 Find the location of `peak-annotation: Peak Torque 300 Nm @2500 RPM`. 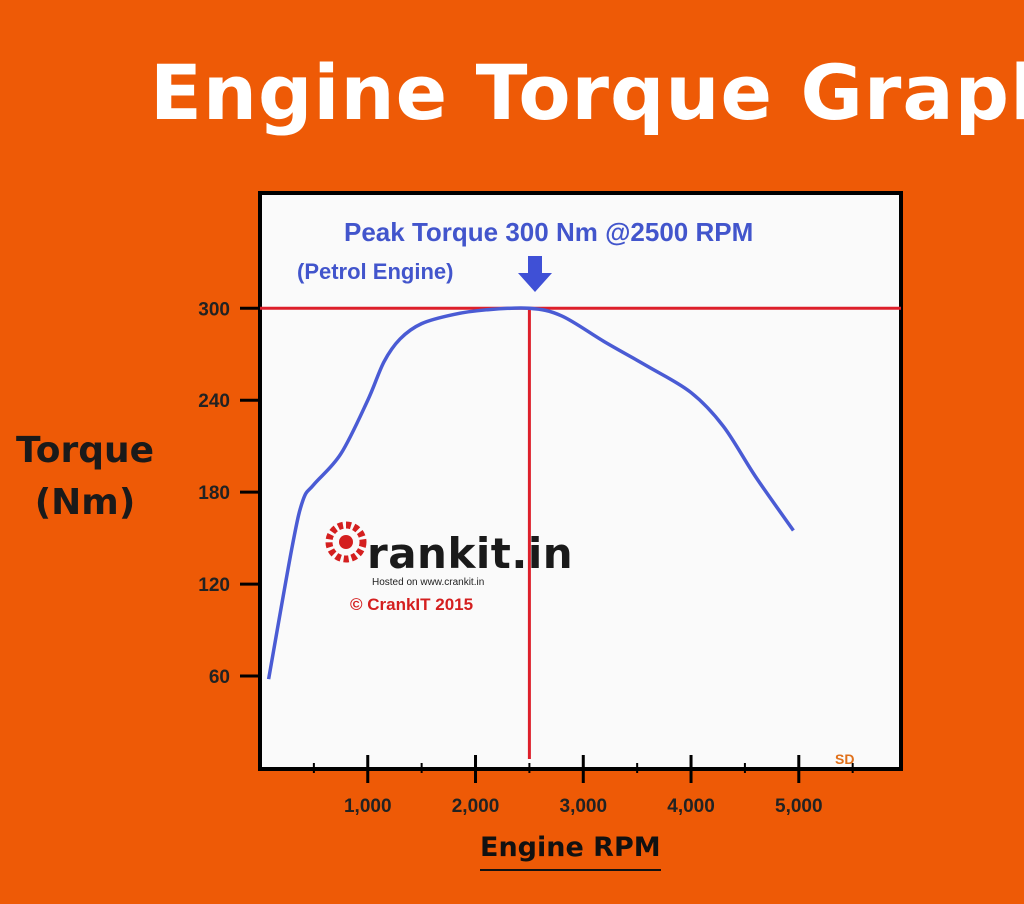

peak-annotation: Peak Torque 300 Nm @2500 RPM is located at coordinates (548, 232).